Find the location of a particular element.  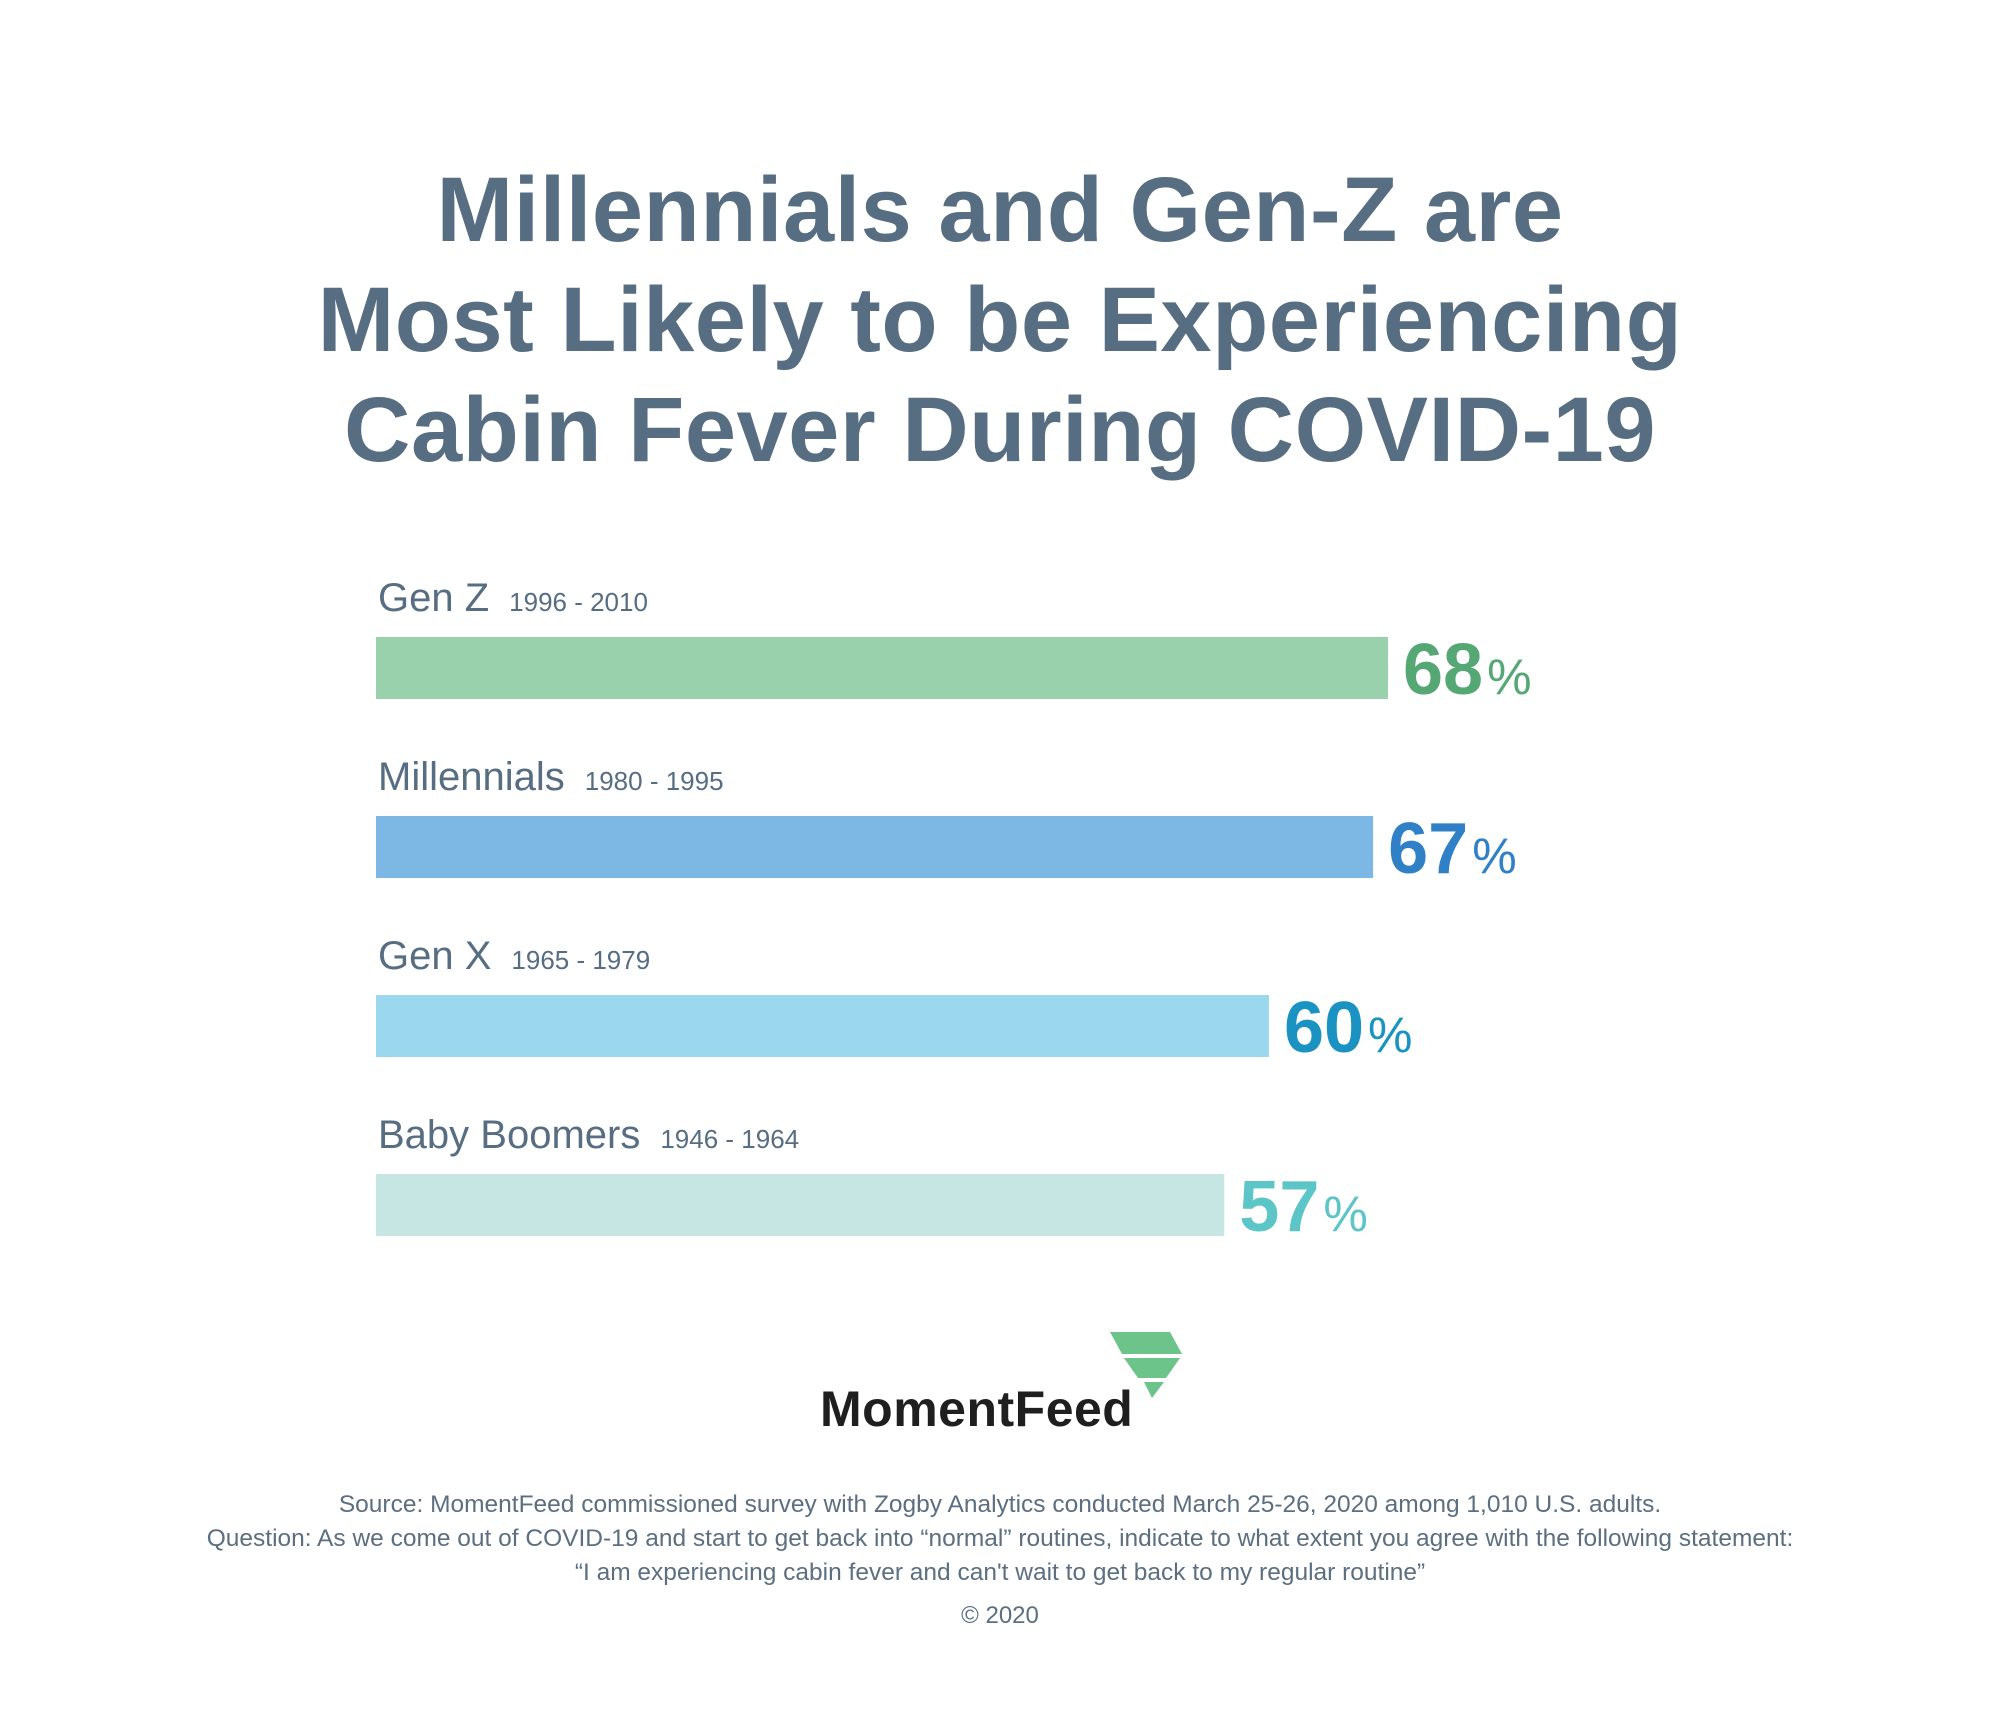

chart-title-line-2: Most Likely to be Experiencing is located at coordinates (1000, 320).